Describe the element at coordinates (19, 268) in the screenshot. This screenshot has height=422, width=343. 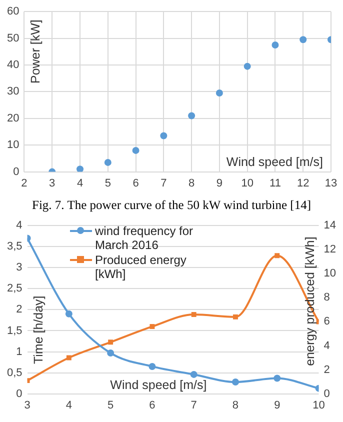
I see `y-tick-label: 3` at that location.